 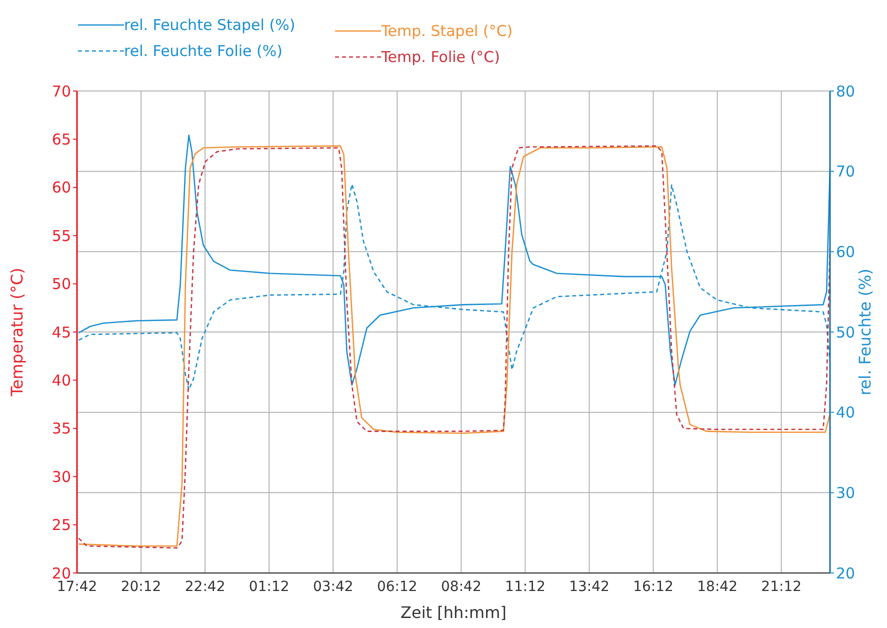 I want to click on x-tick-label: 18:42, so click(x=717, y=586).